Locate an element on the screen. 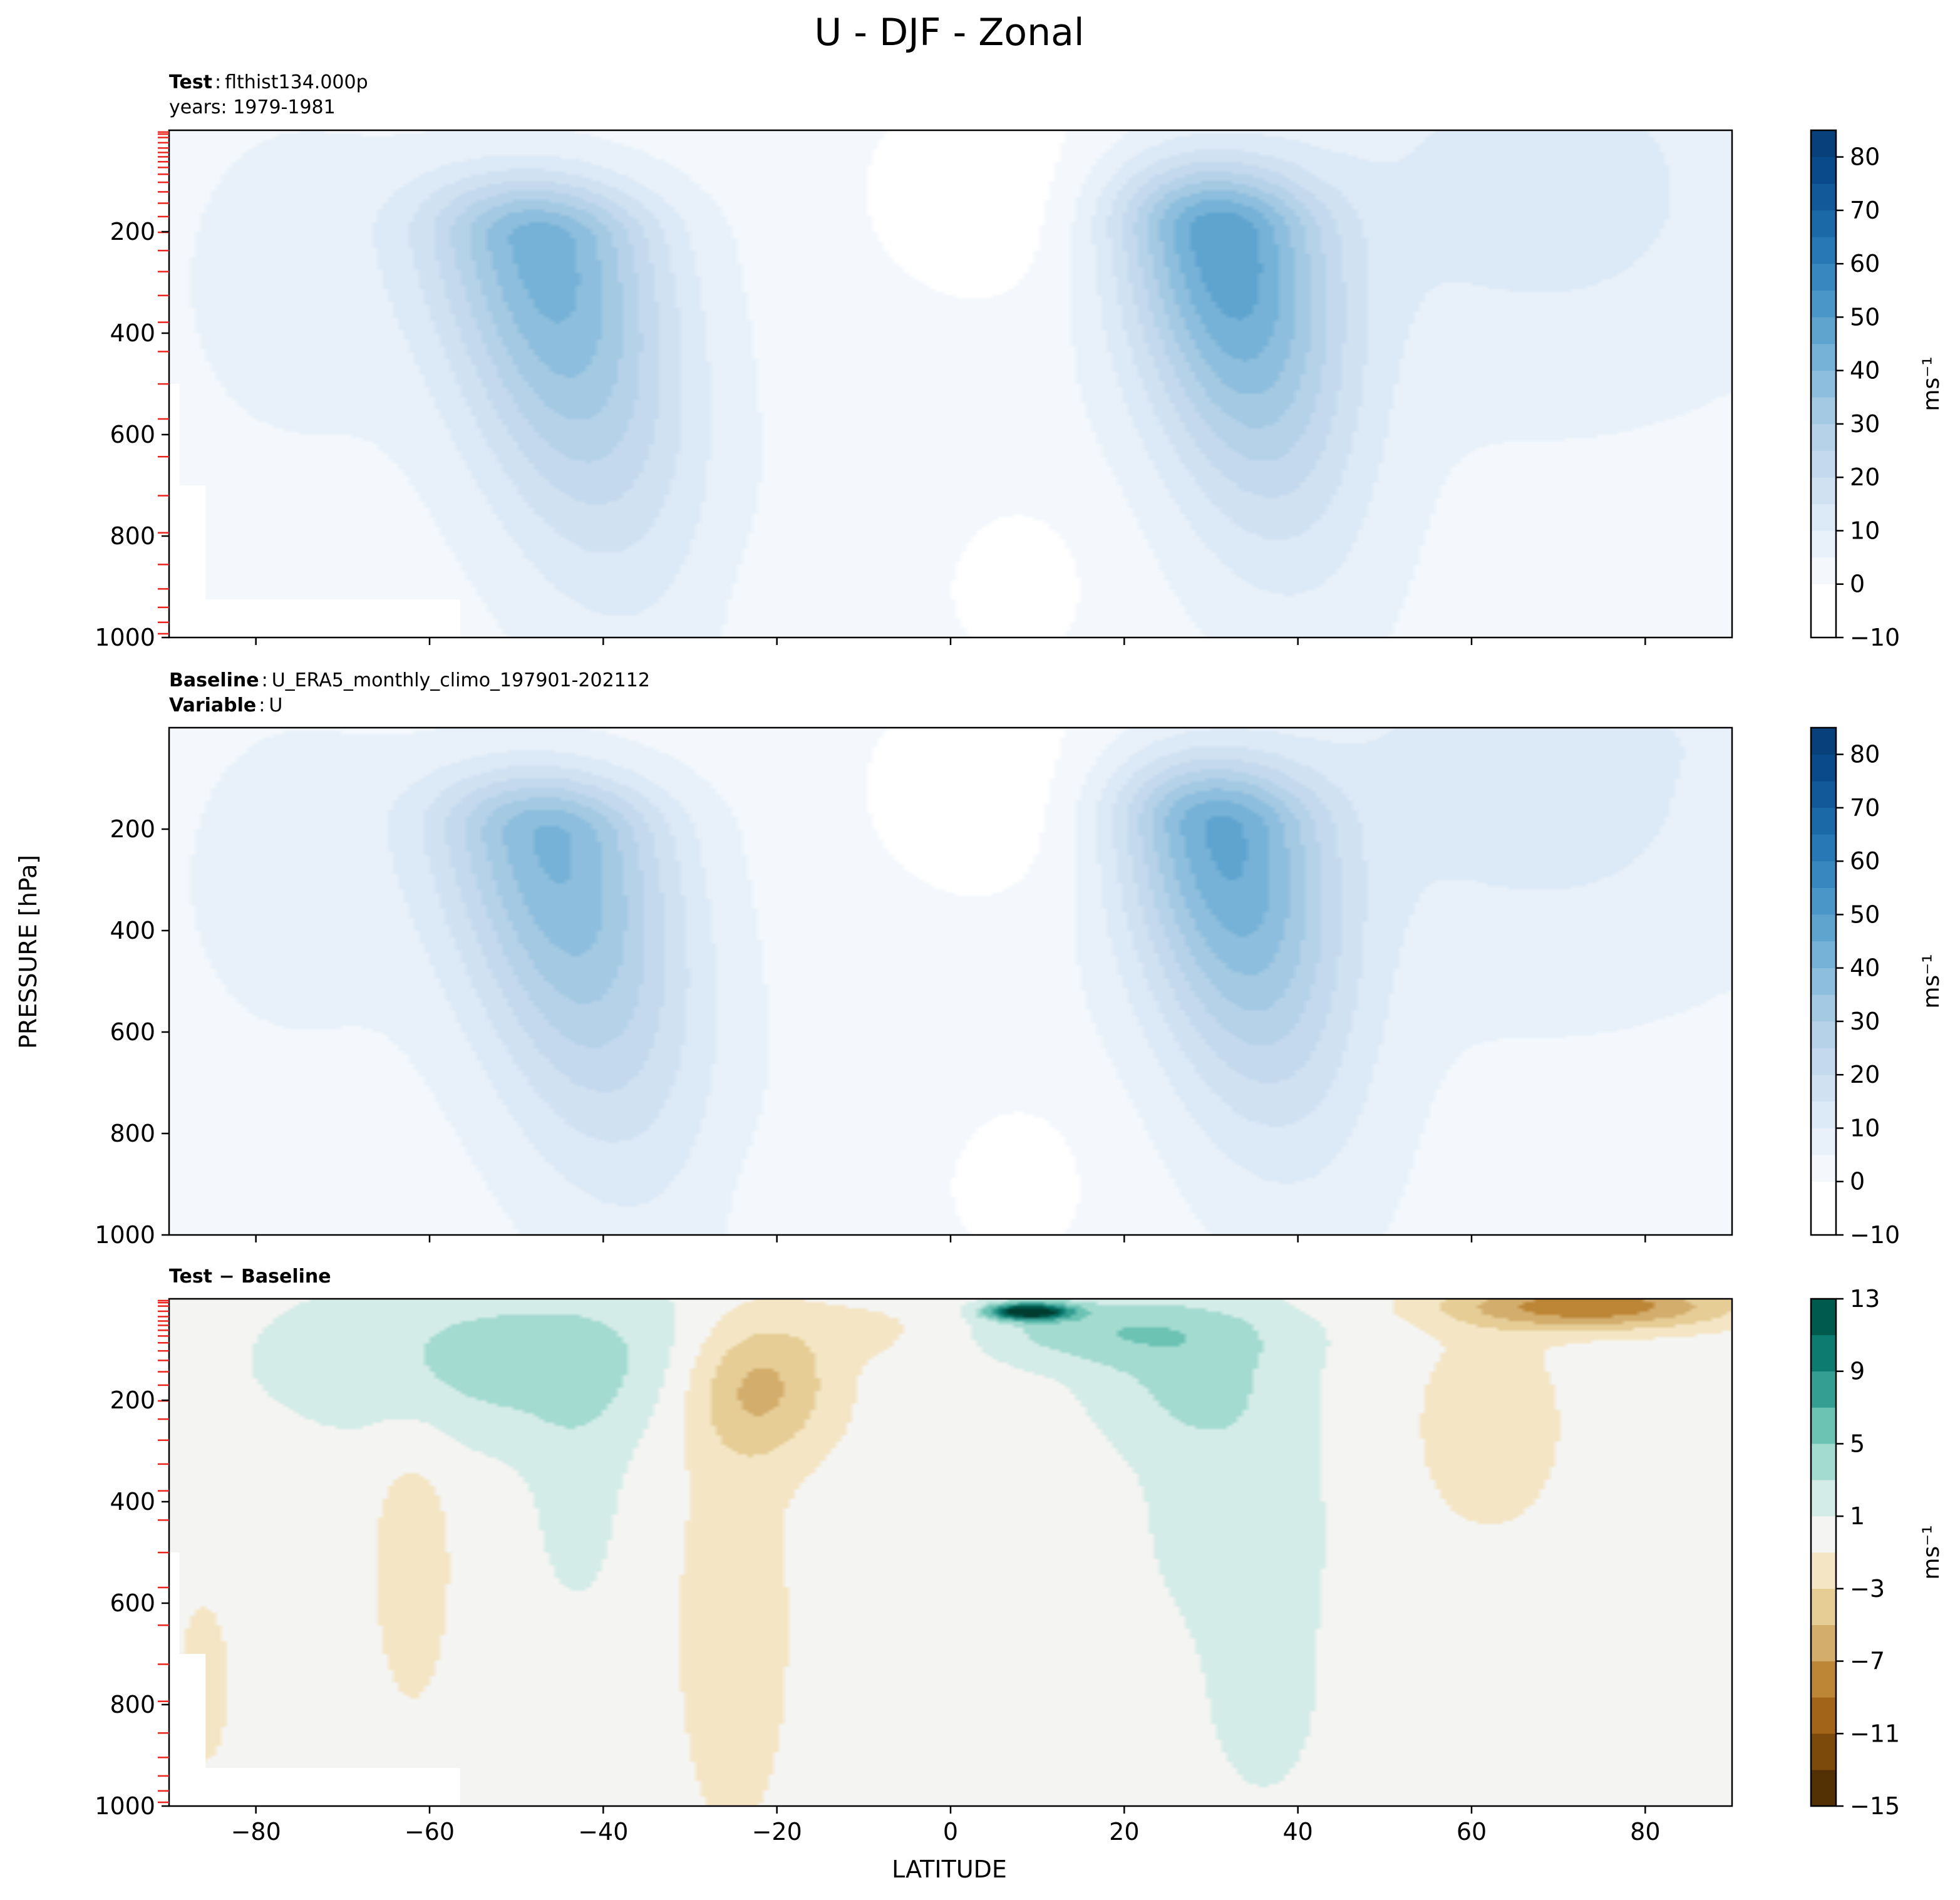  panel-baseline-variable-bold: Variable is located at coordinates (212, 705).